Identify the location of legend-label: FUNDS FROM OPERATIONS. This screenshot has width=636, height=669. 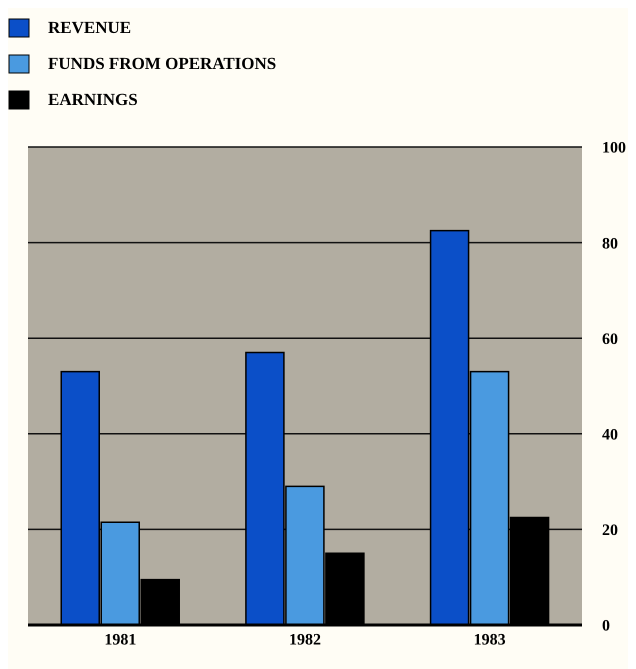
(162, 64).